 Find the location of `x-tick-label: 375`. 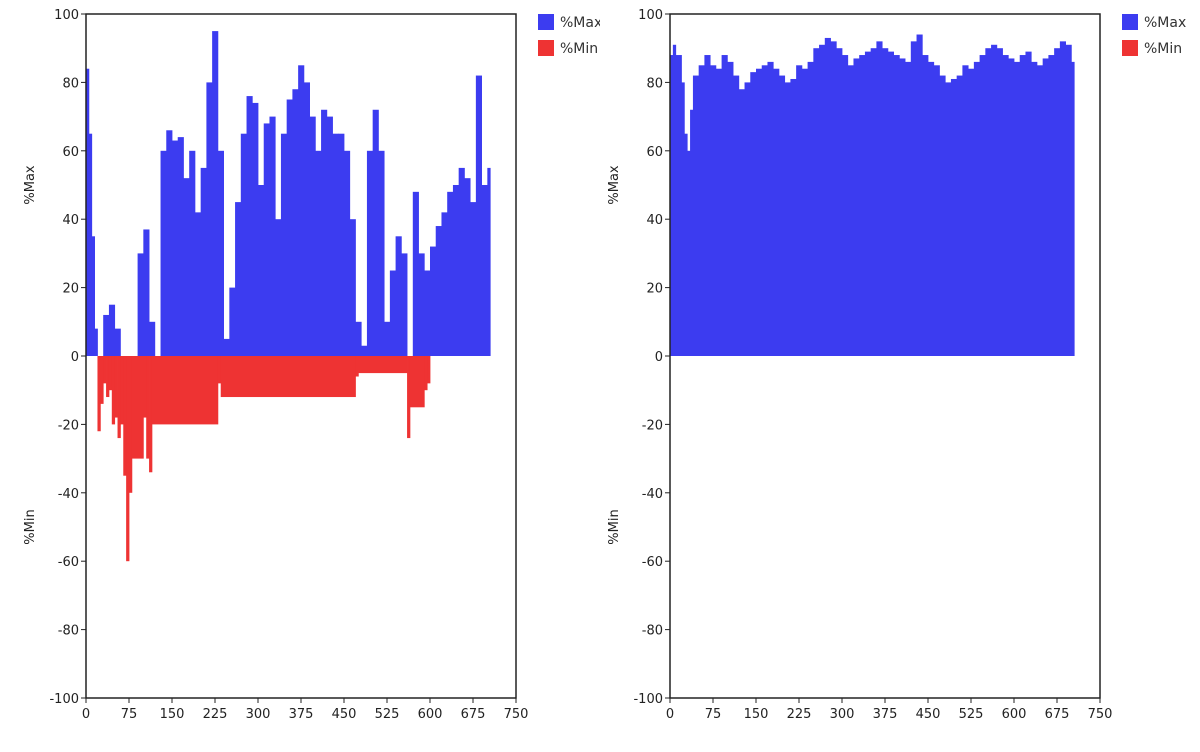

x-tick-label: 375 is located at coordinates (301, 714).